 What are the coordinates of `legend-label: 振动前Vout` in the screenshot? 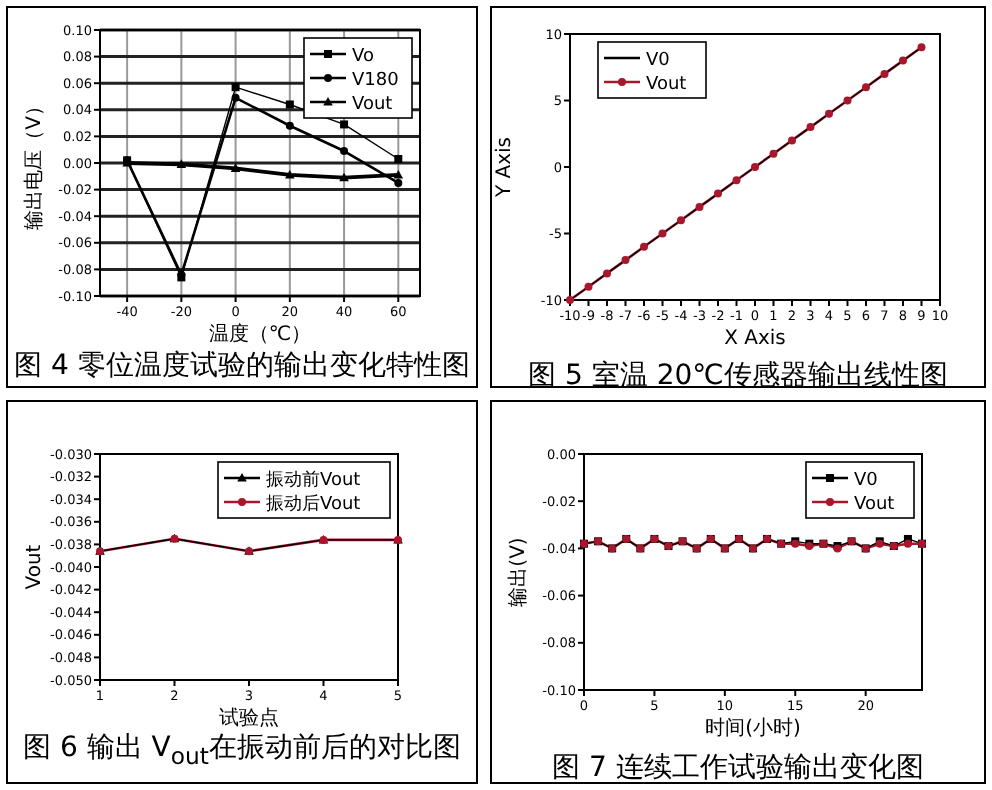 It's located at (314, 480).